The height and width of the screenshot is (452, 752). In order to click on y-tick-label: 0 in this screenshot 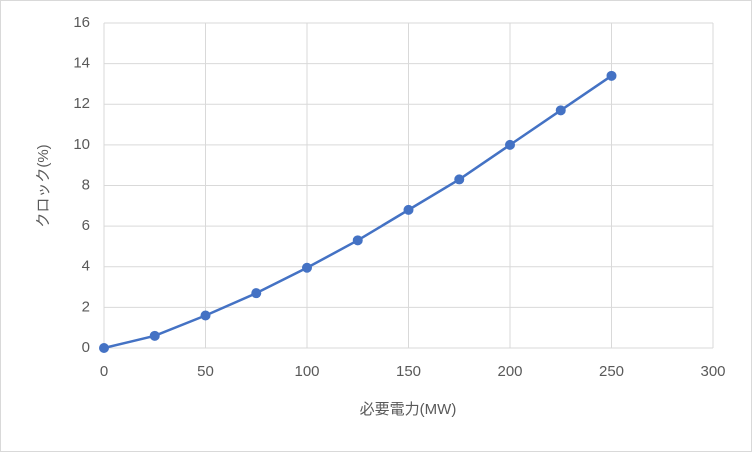, I will do `click(86, 347)`.